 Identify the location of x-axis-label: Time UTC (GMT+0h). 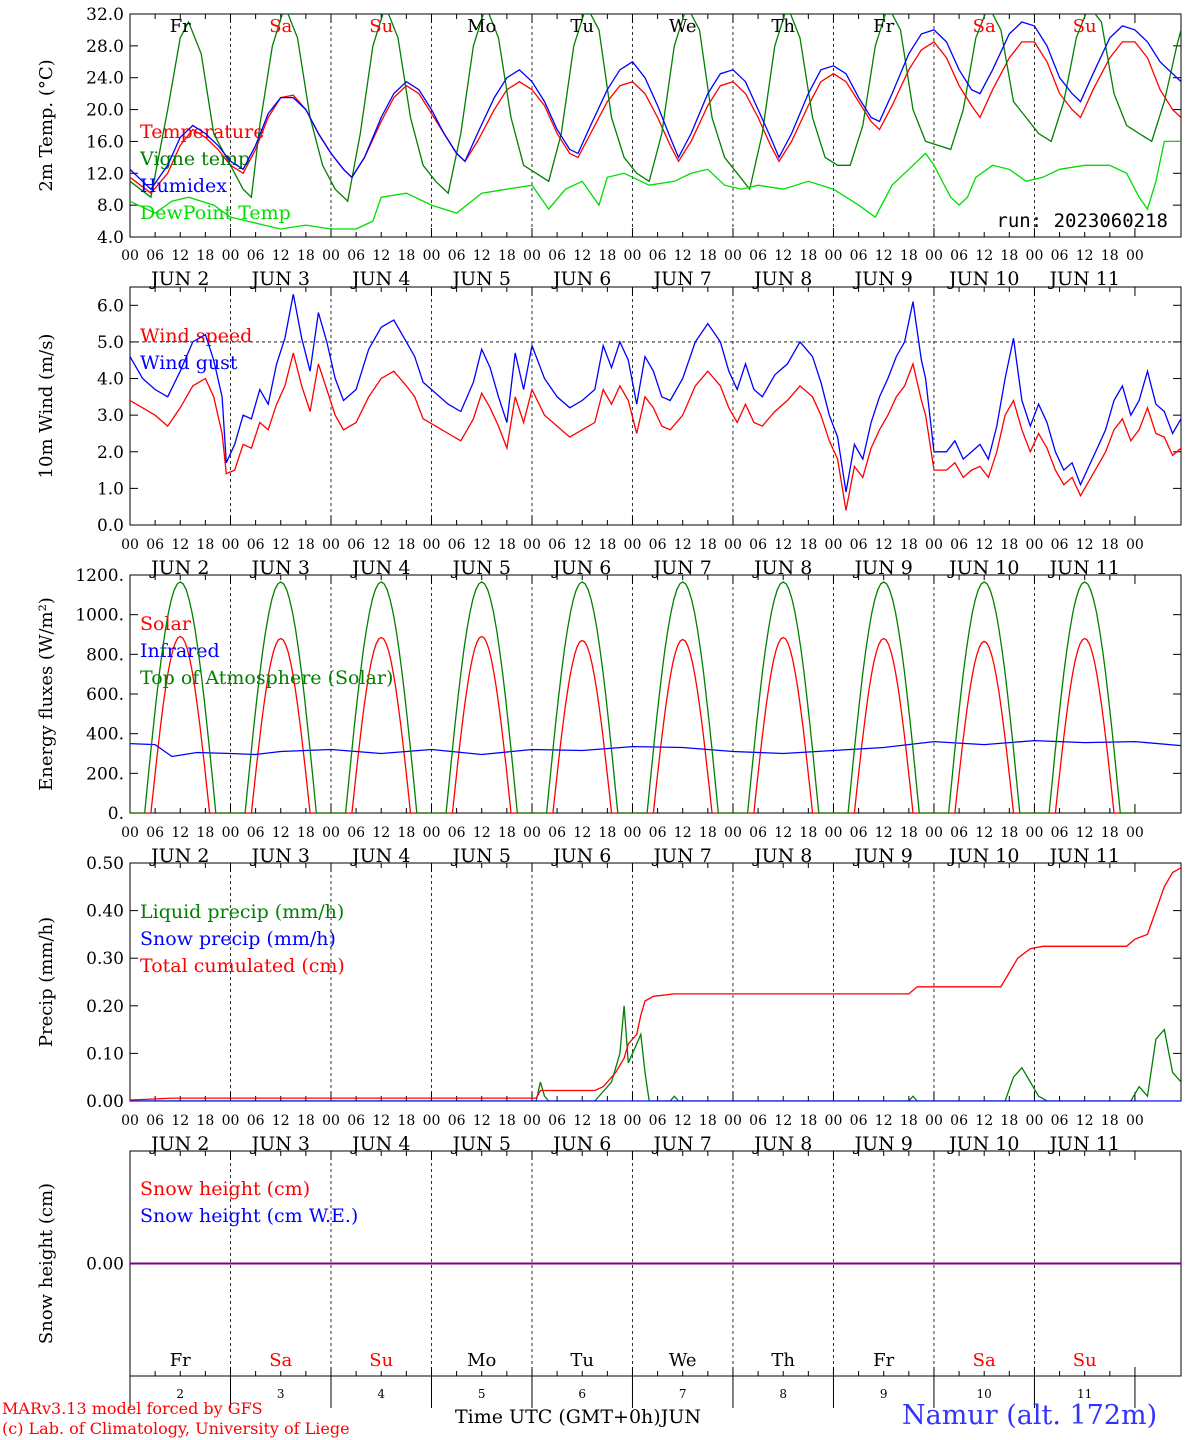
(558, 1417).